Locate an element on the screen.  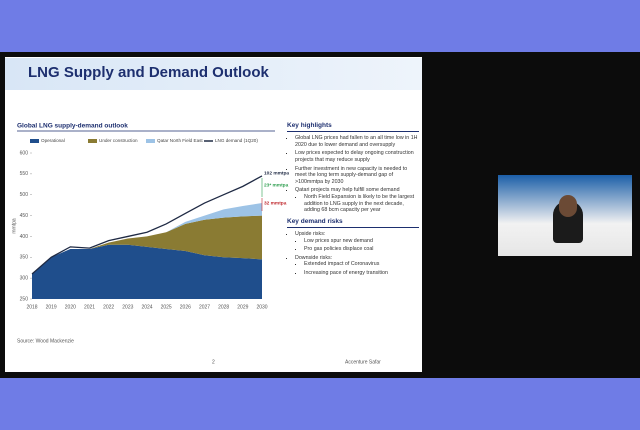
x-tick-label: 2027 is located at coordinates (204, 307).